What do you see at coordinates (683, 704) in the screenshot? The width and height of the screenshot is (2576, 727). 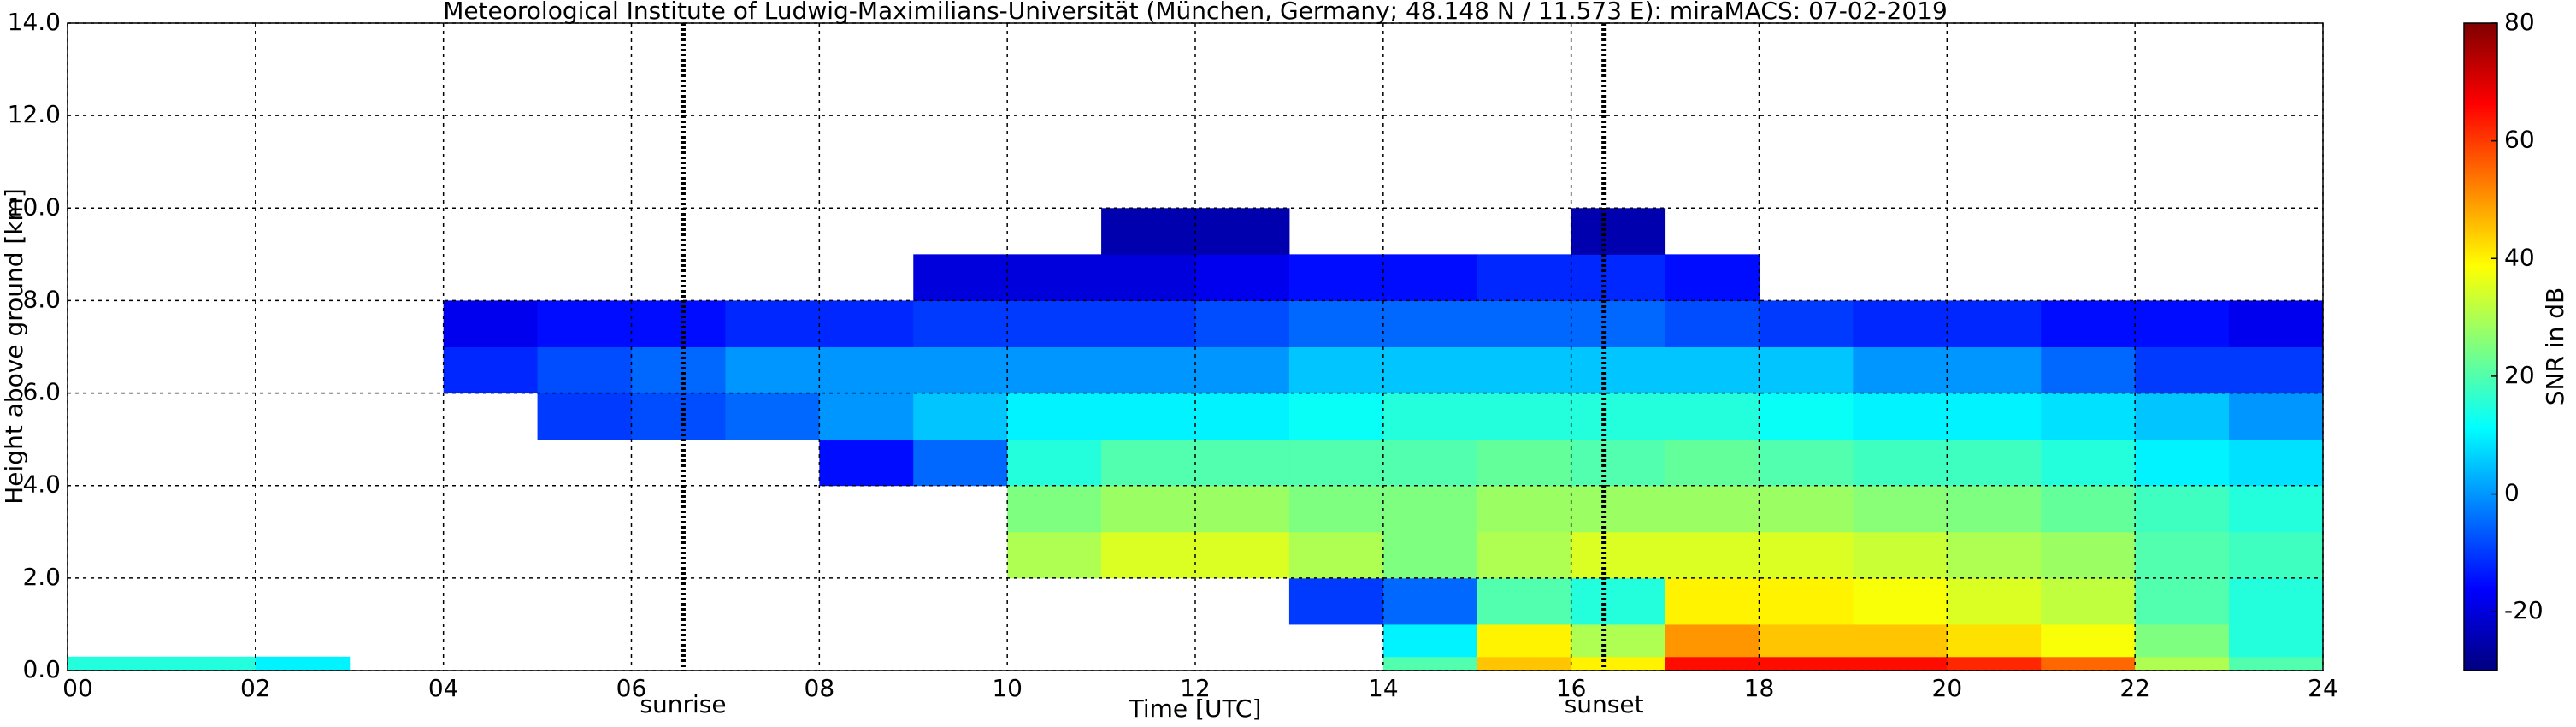 I see `event-label: sunrise` at bounding box center [683, 704].